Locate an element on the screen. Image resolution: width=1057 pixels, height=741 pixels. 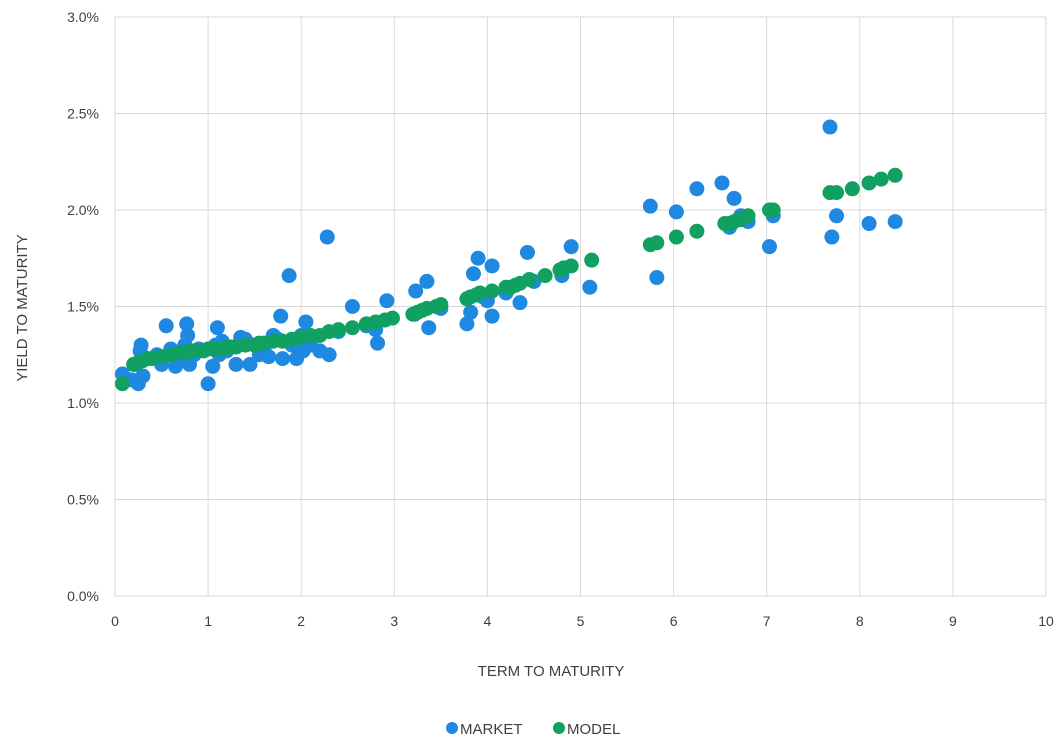
y-tick-label: 1.5% is located at coordinates (83, 307).